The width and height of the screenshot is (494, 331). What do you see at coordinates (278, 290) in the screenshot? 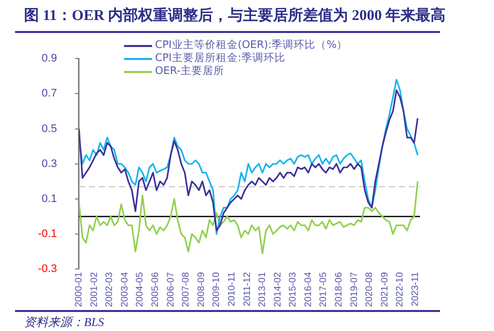
I see `x-tick-label: 2014-02` at bounding box center [278, 290].